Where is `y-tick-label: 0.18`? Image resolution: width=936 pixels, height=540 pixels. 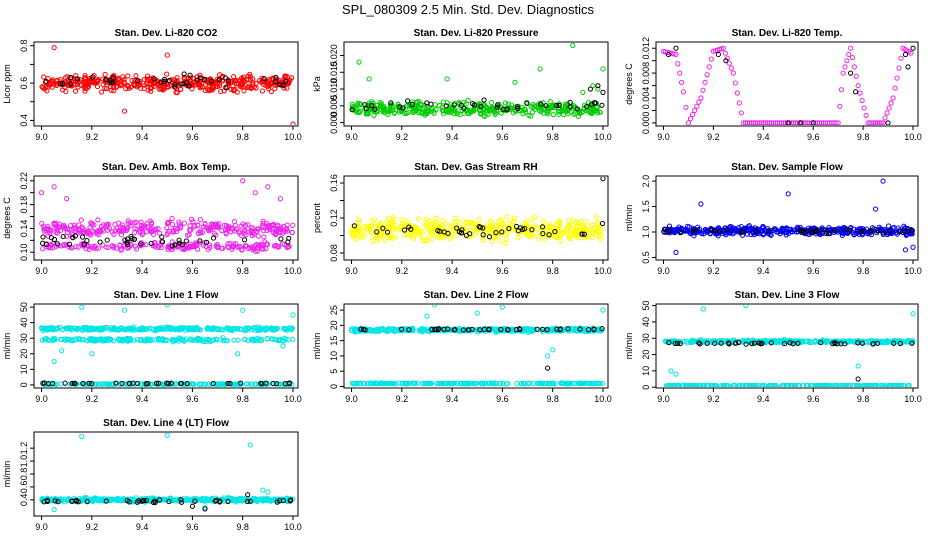 y-tick-label: 0.18 is located at coordinates (24, 205).